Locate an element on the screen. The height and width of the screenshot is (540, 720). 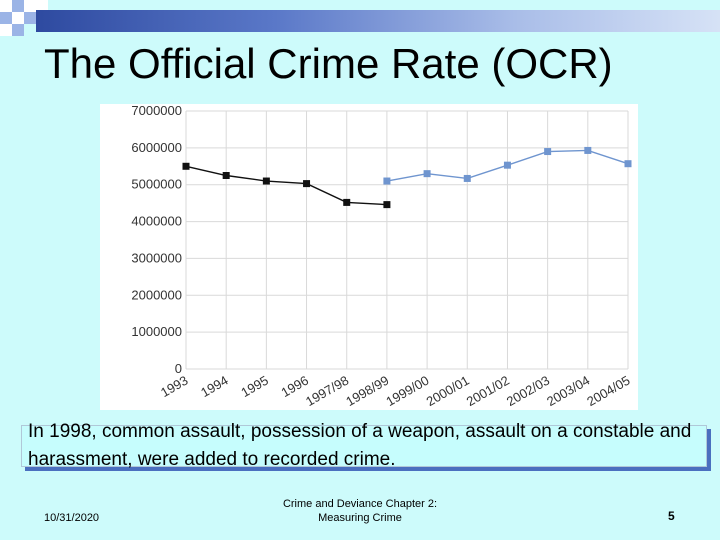
x-tick-label: 2003/04 is located at coordinates (568, 391).